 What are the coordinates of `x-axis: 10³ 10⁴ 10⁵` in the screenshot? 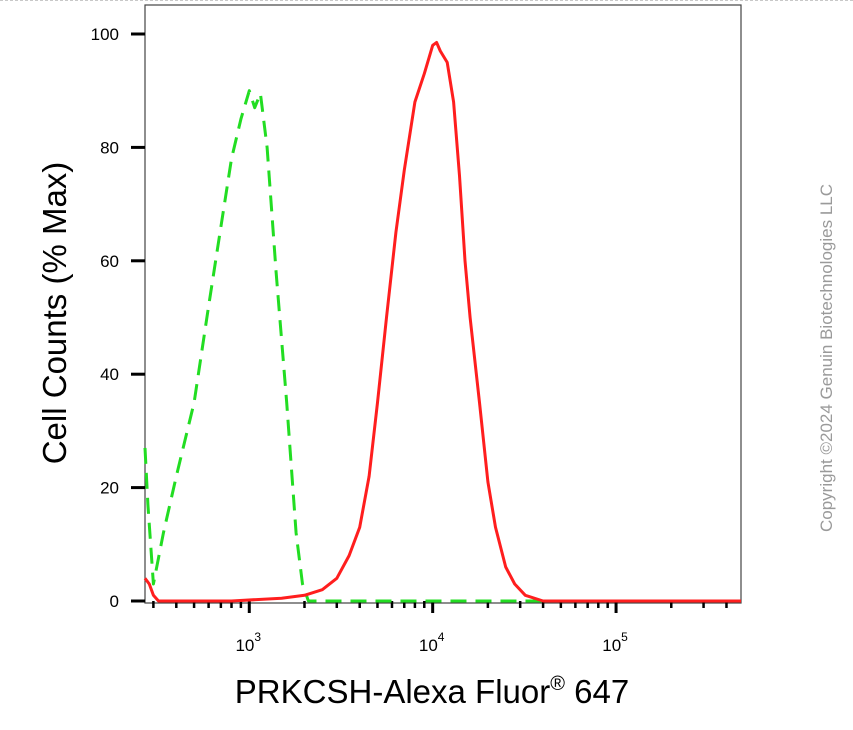 It's located at (440, 628).